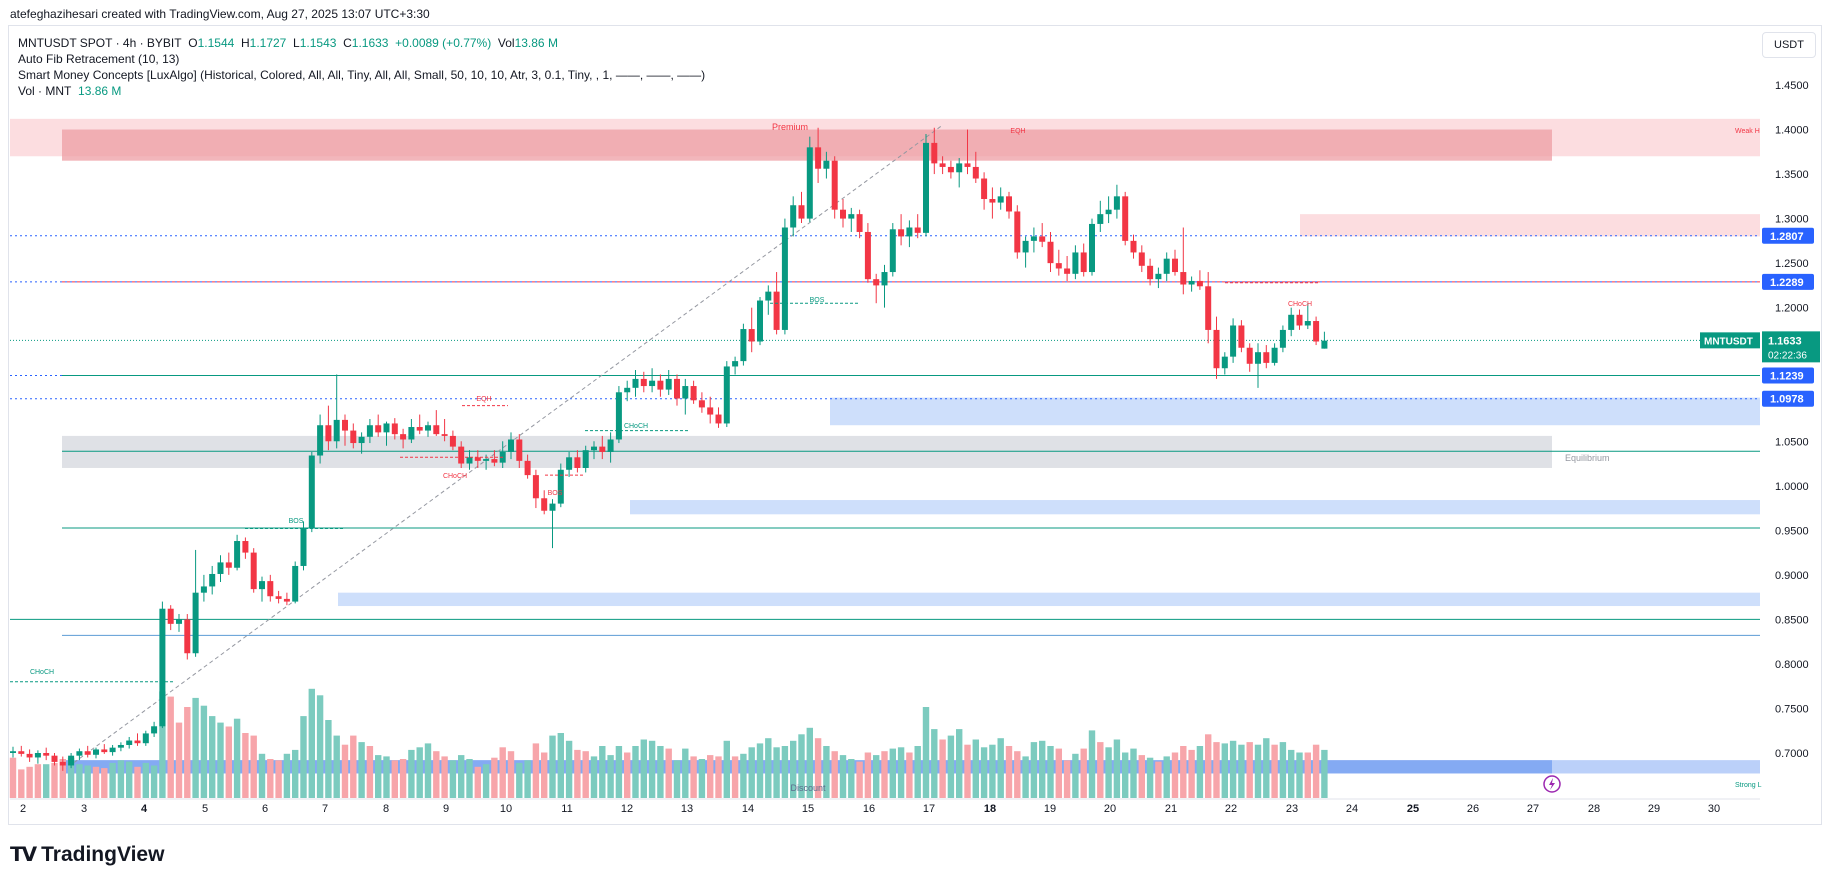 This screenshot has width=1835, height=883. What do you see at coordinates (483, 399) in the screenshot?
I see `eqh-label-mid: EQH` at bounding box center [483, 399].